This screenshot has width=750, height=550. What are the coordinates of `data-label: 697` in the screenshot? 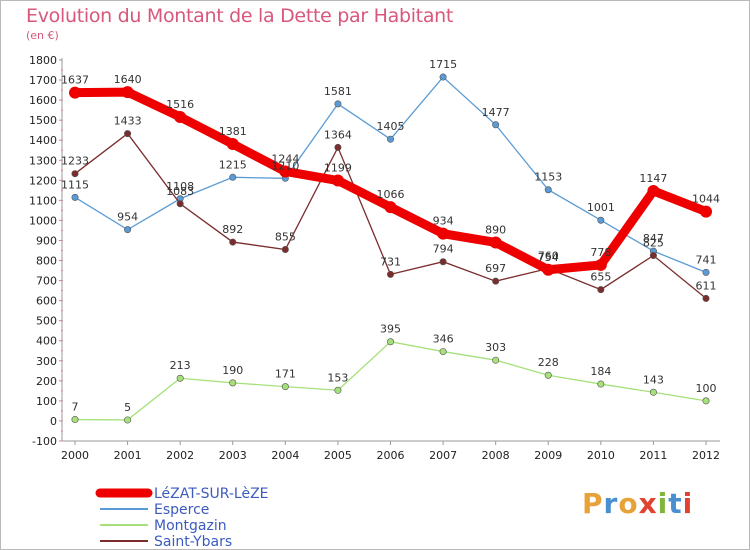 It's located at (495, 268).